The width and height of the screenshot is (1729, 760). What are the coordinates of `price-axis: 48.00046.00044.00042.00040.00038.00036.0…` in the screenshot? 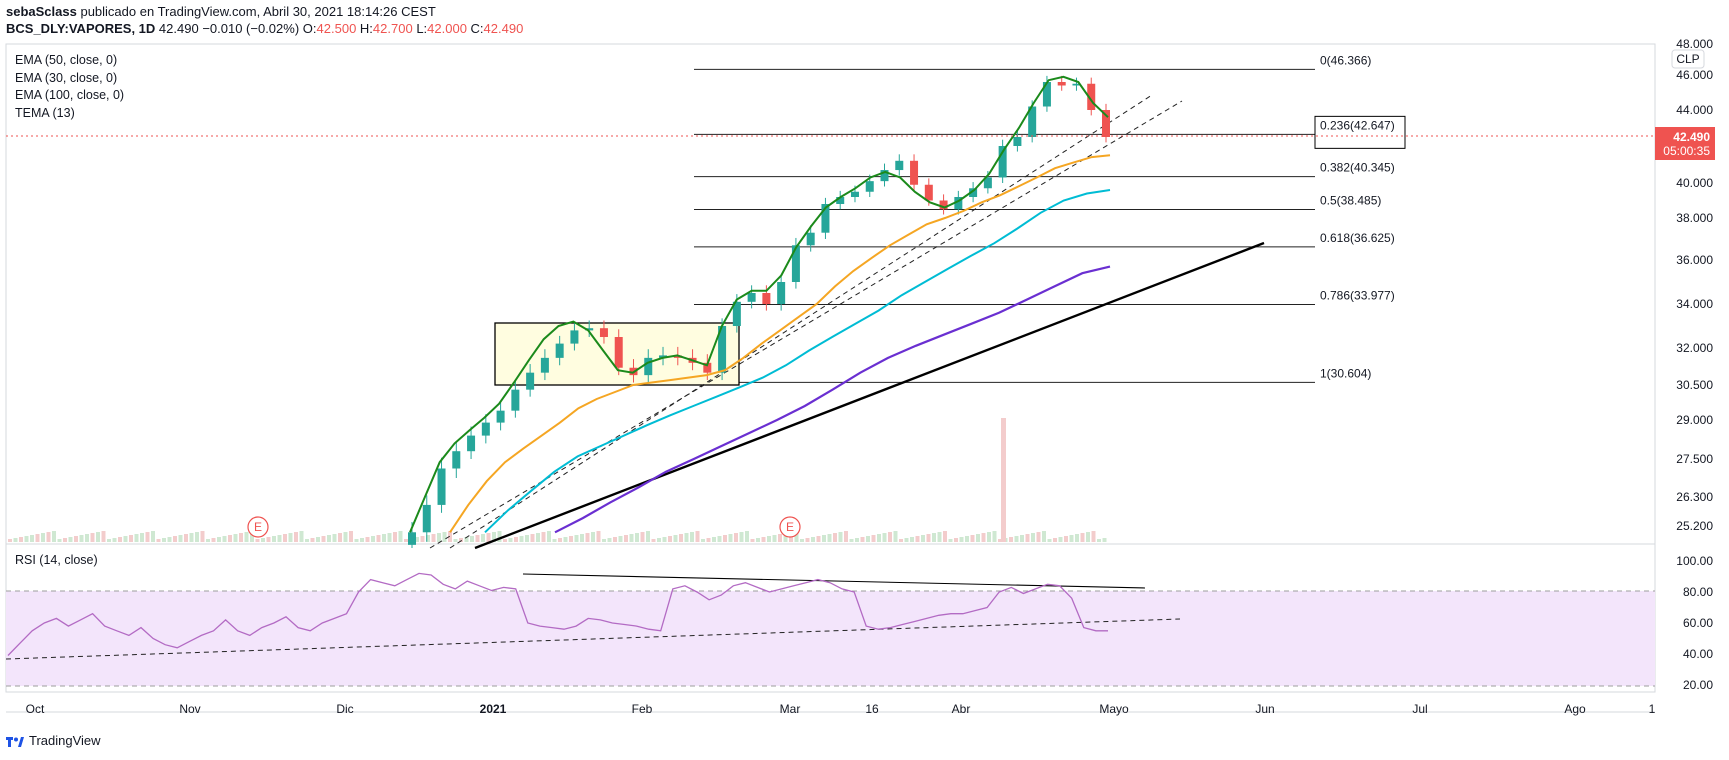 It's located at (1694, 285).